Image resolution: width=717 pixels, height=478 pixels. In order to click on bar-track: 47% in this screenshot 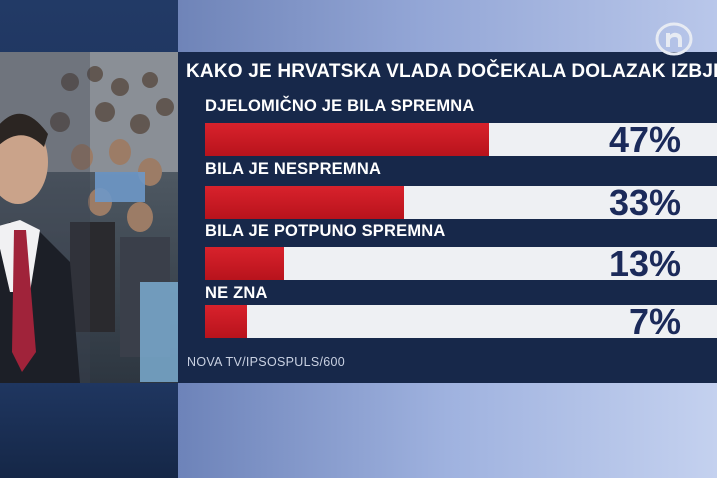, I will do `click(461, 140)`.